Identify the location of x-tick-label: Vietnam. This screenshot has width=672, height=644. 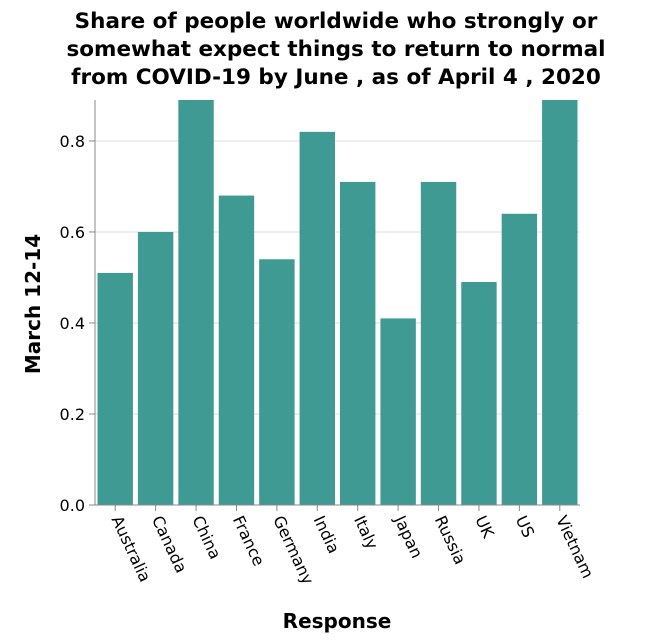
(574, 547).